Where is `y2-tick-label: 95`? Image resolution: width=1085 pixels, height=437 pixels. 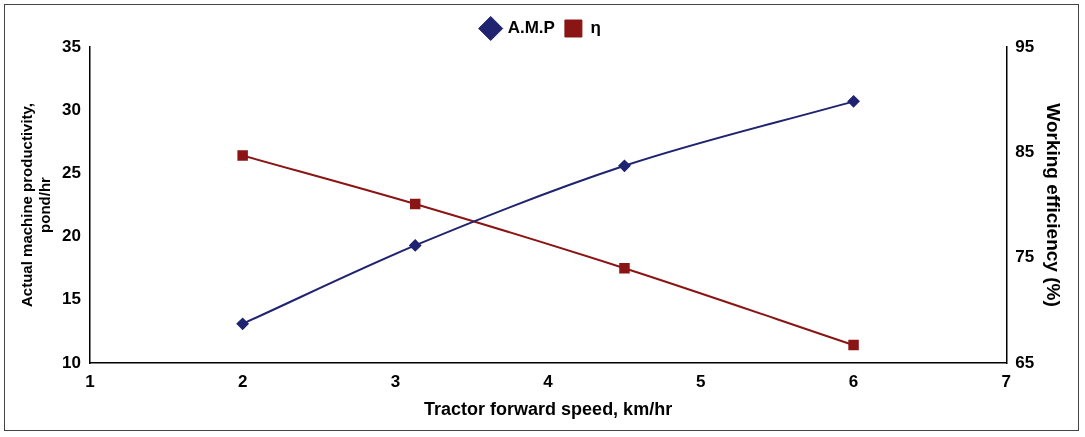 y2-tick-label: 95 is located at coordinates (1025, 46).